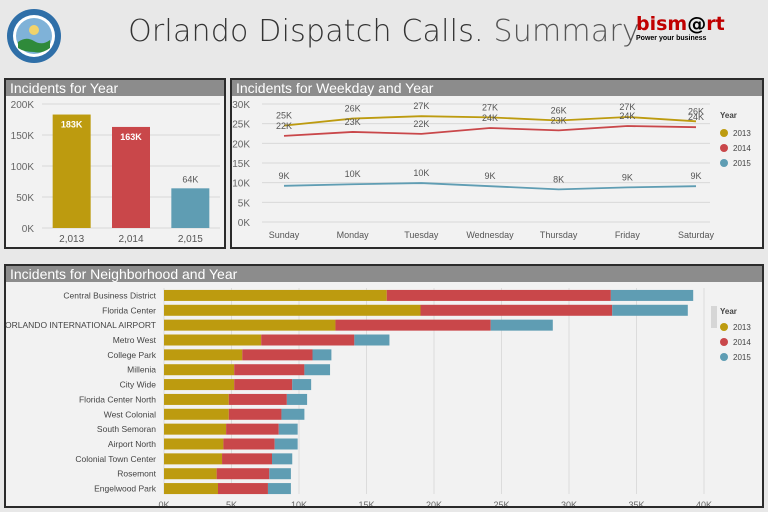 This screenshot has width=768, height=512. What do you see at coordinates (501, 503) in the screenshot?
I see `x-tick-label: 25K` at bounding box center [501, 503].